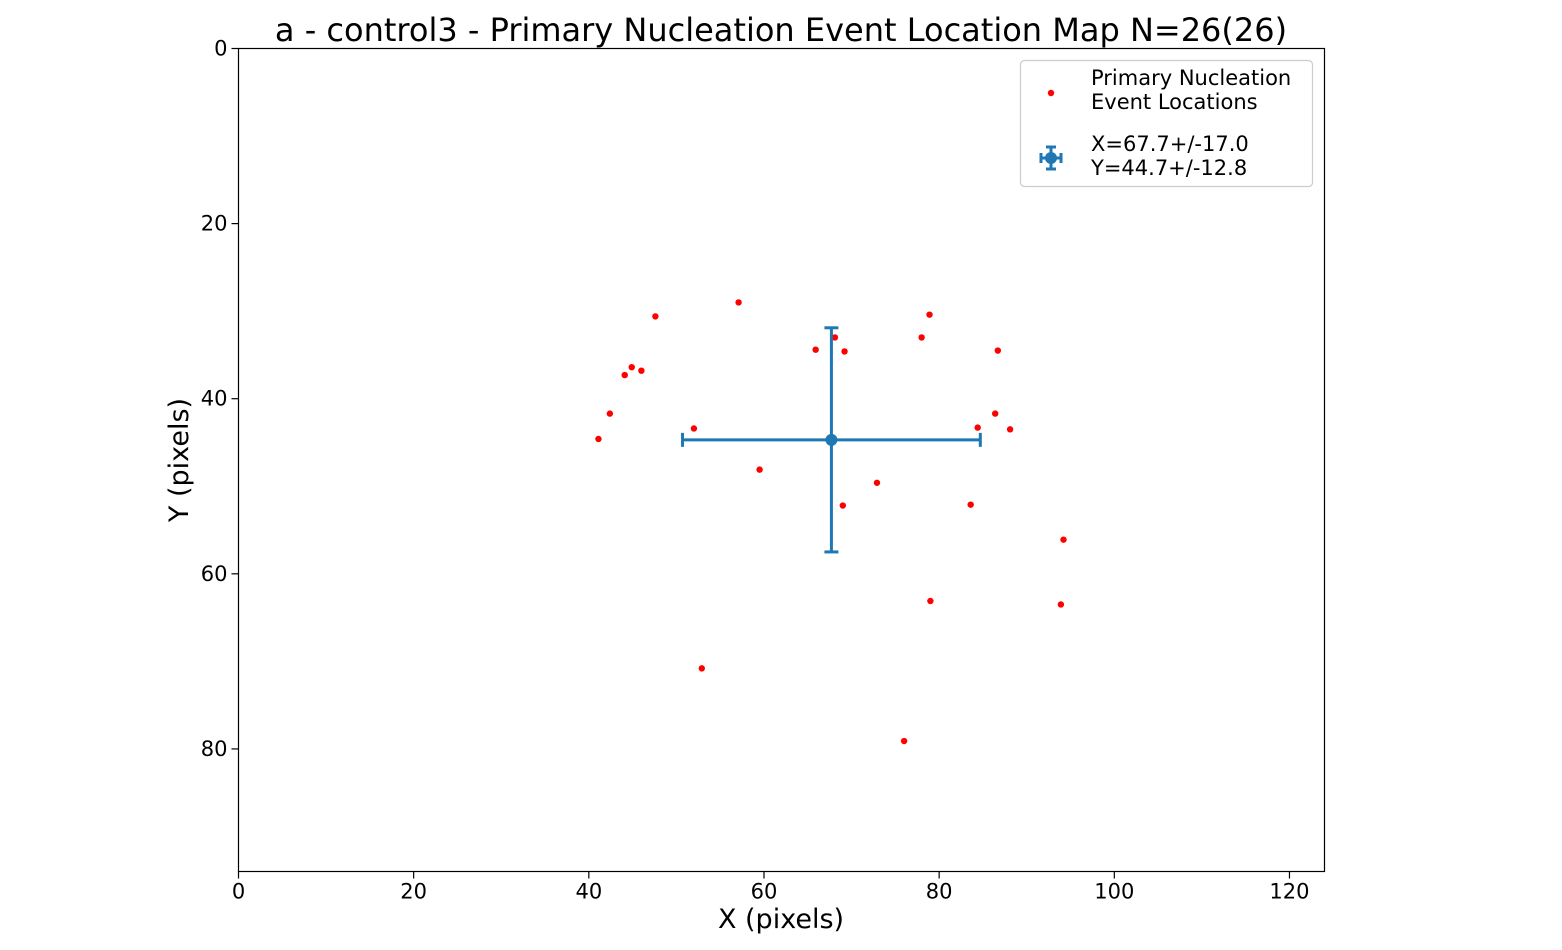  I want to click on y-tick-label: 20, so click(214, 224).